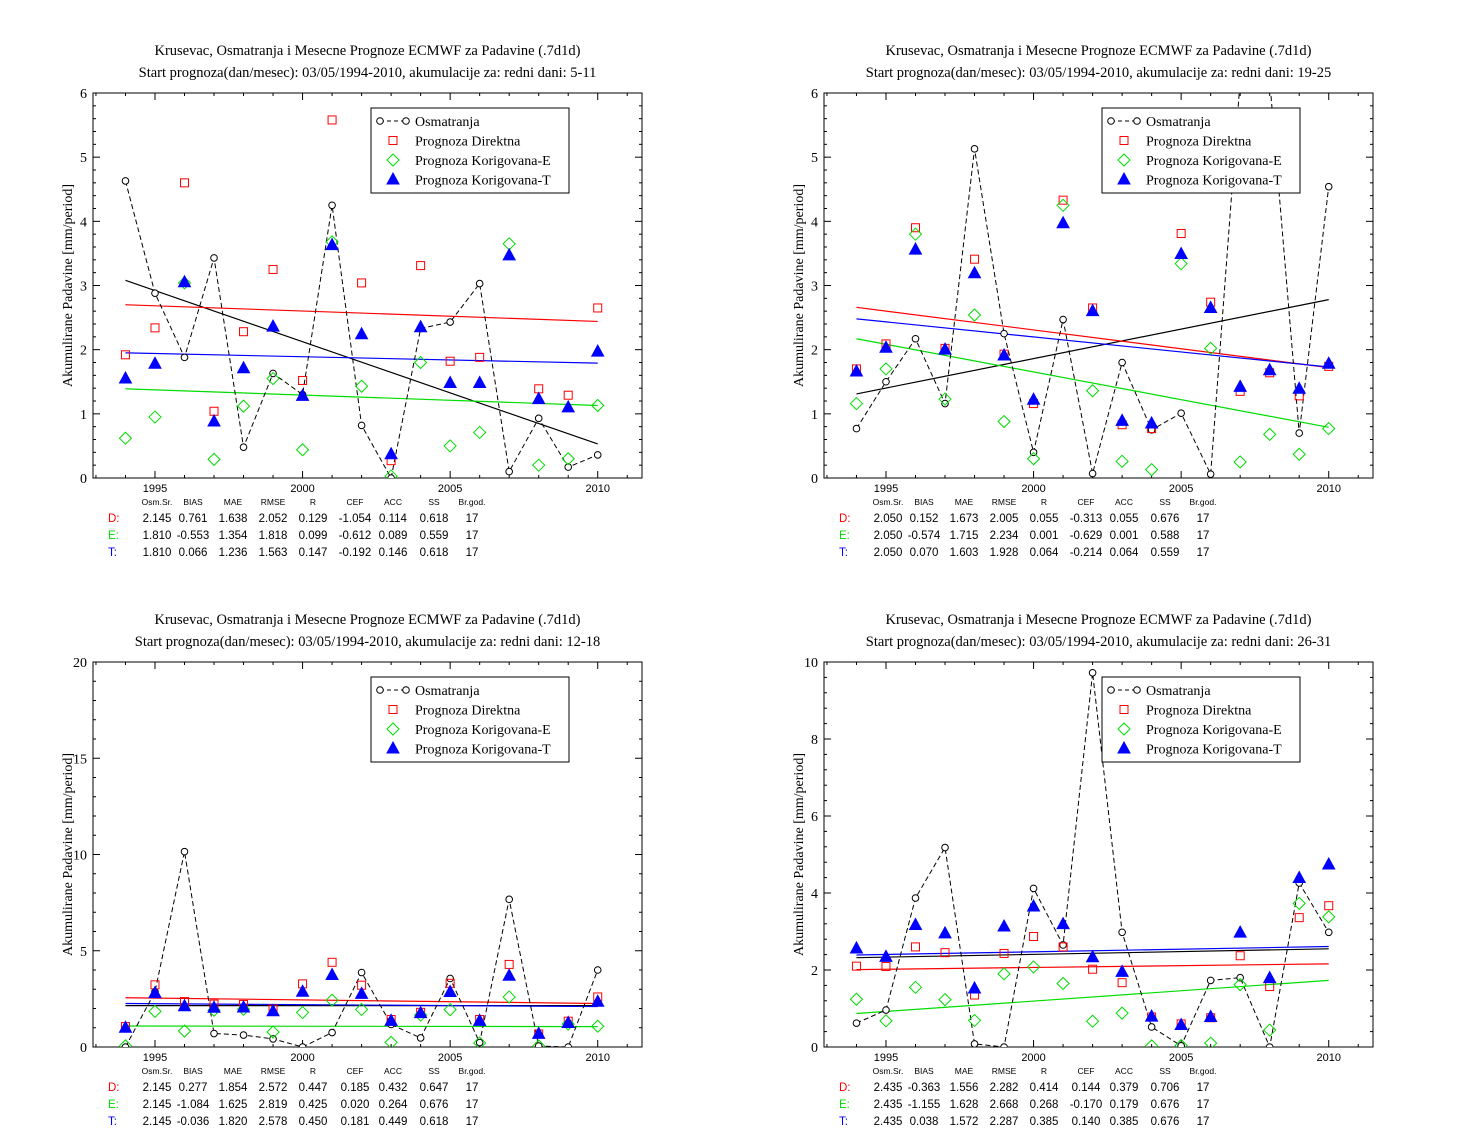 The width and height of the screenshot is (1462, 1138). What do you see at coordinates (888, 519) in the screenshot?
I see `stats-value: 2.050` at bounding box center [888, 519].